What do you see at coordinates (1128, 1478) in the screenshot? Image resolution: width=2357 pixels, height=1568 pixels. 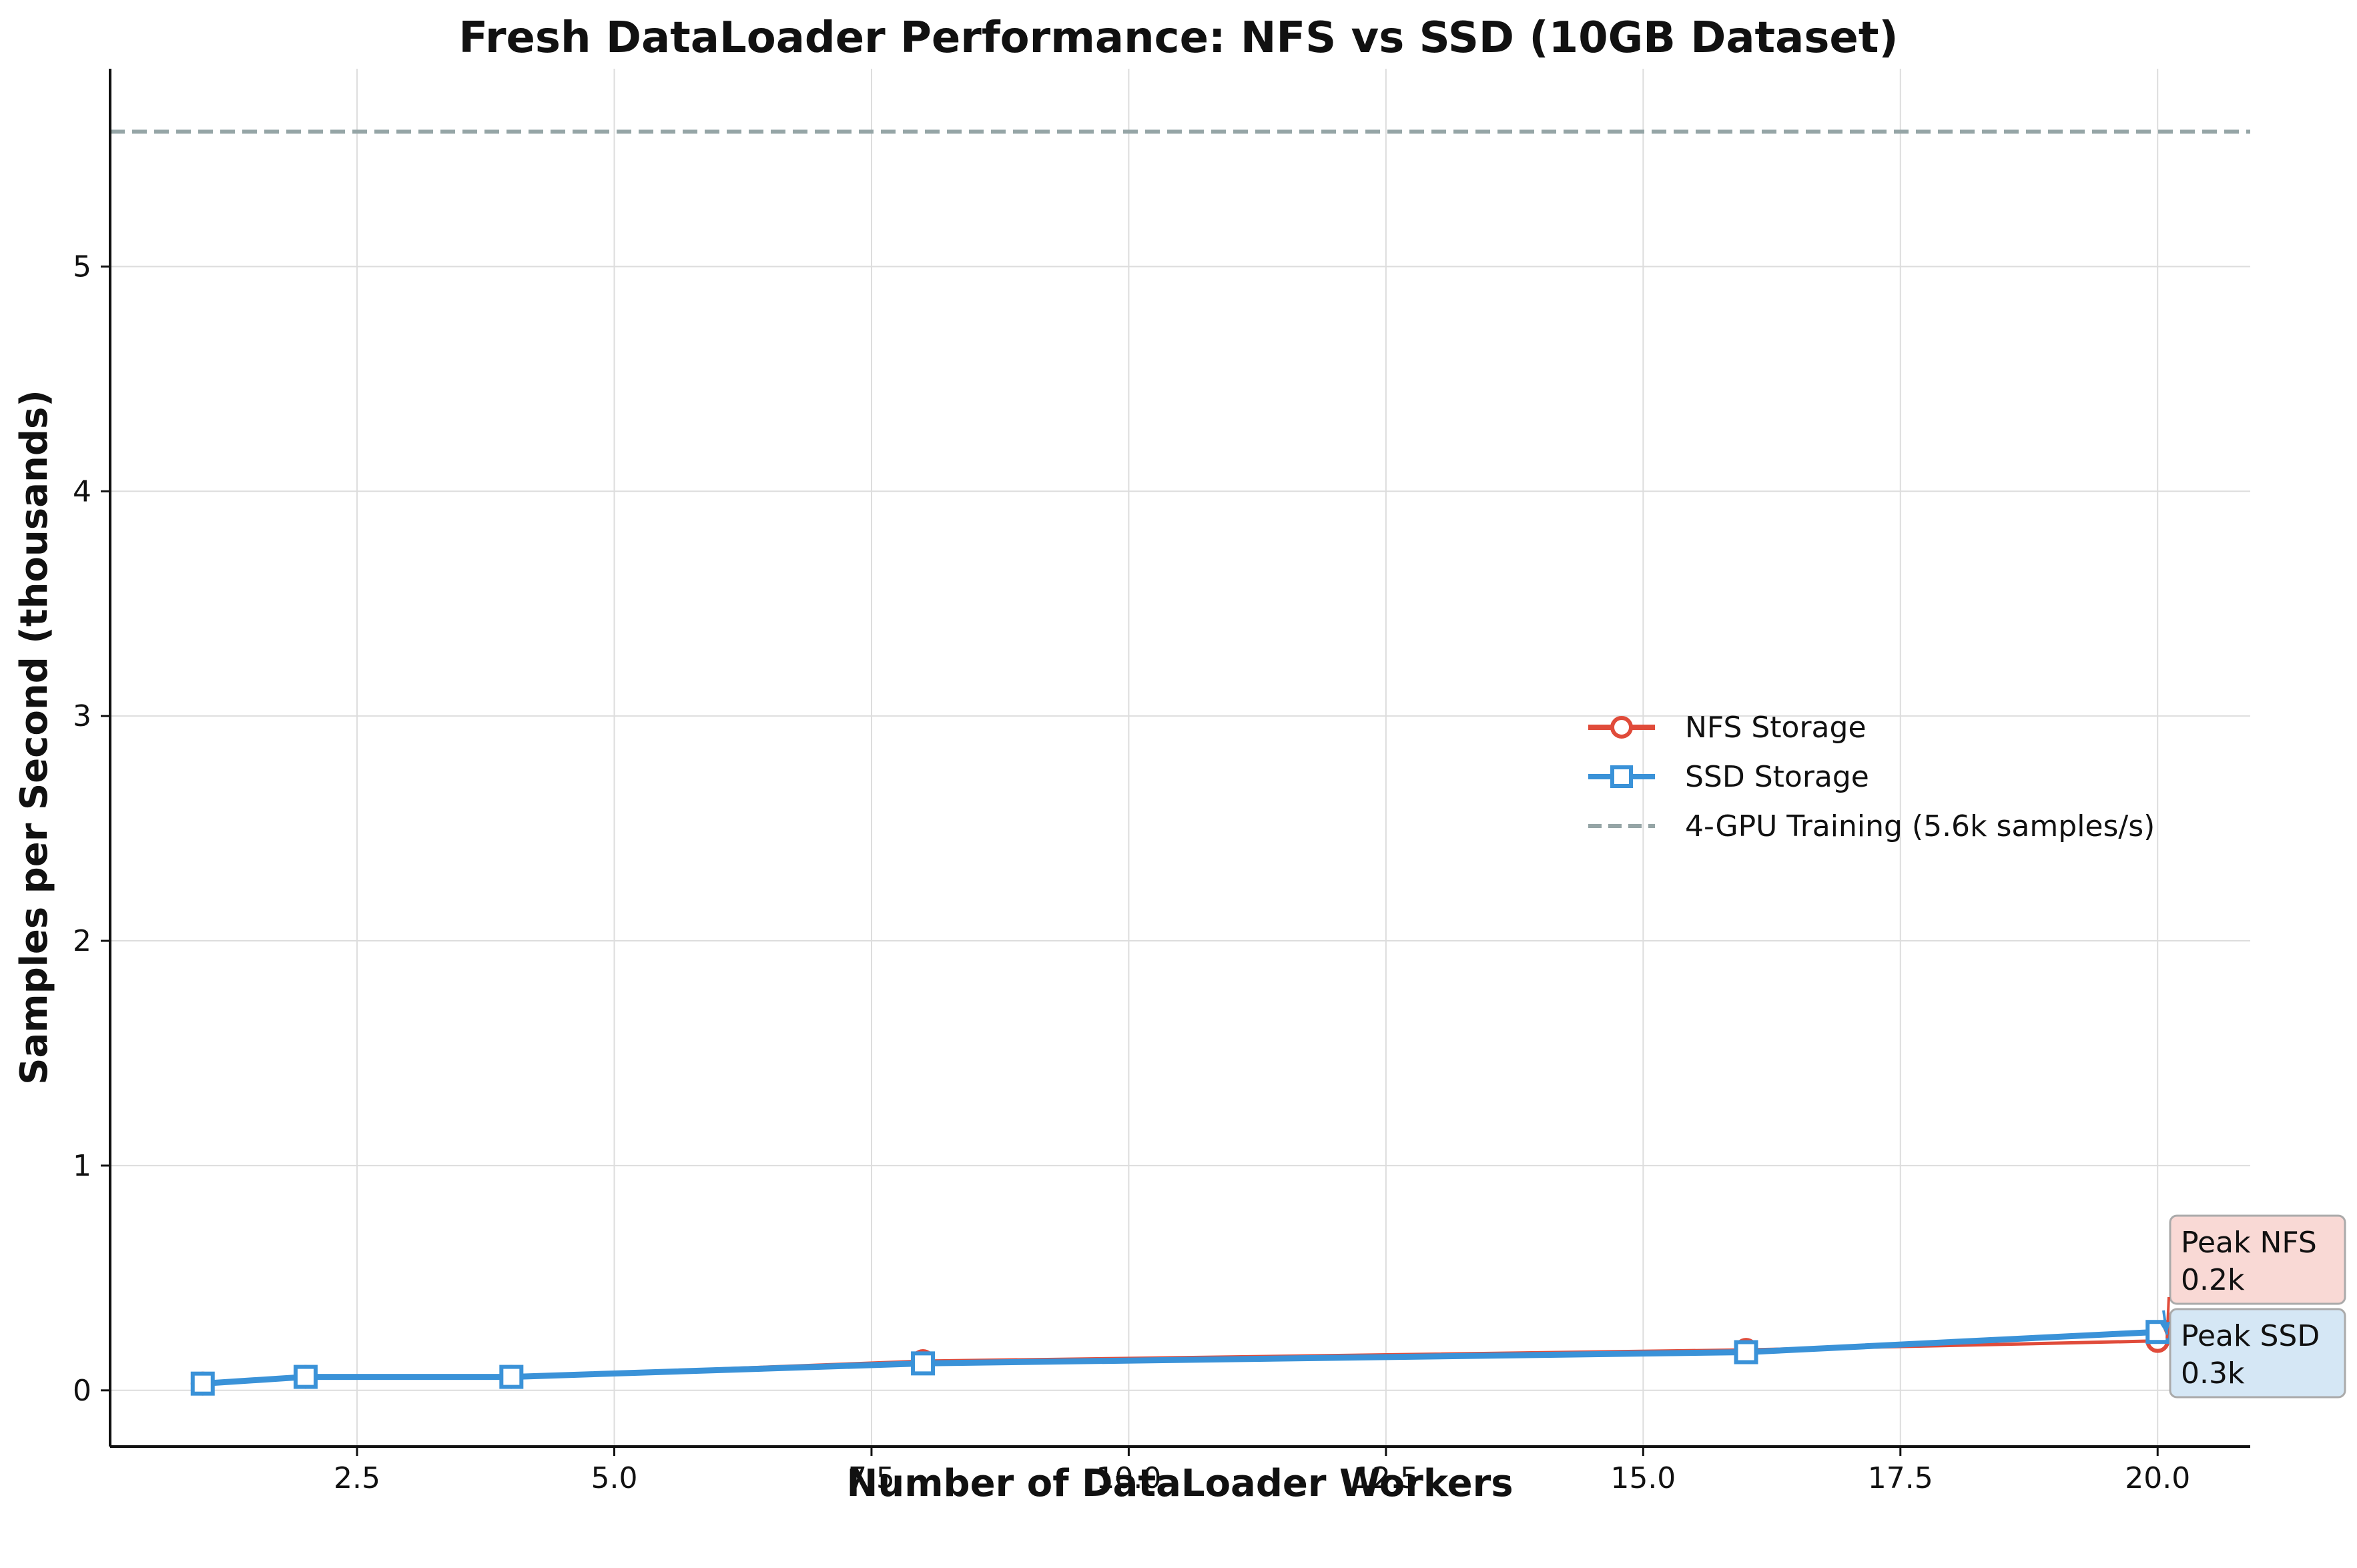 I see `x-tick-label: 10.0` at bounding box center [1128, 1478].